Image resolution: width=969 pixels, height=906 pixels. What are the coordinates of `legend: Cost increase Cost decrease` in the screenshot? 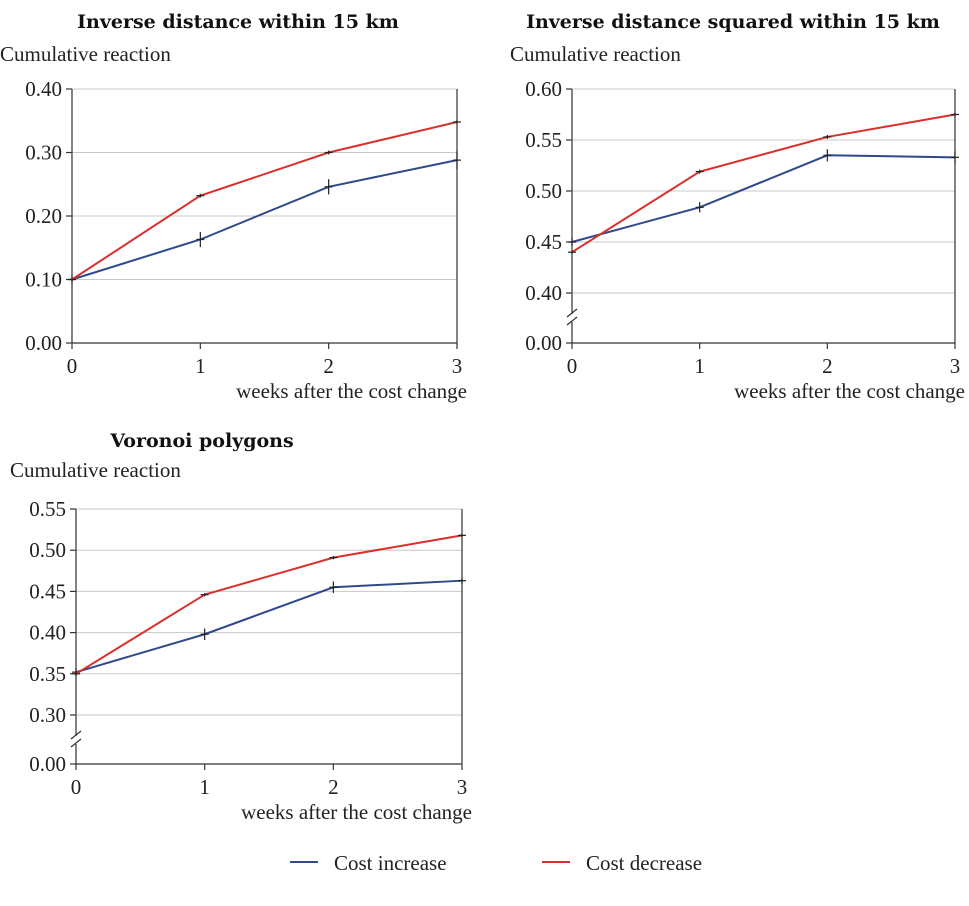 It's located at (496, 863).